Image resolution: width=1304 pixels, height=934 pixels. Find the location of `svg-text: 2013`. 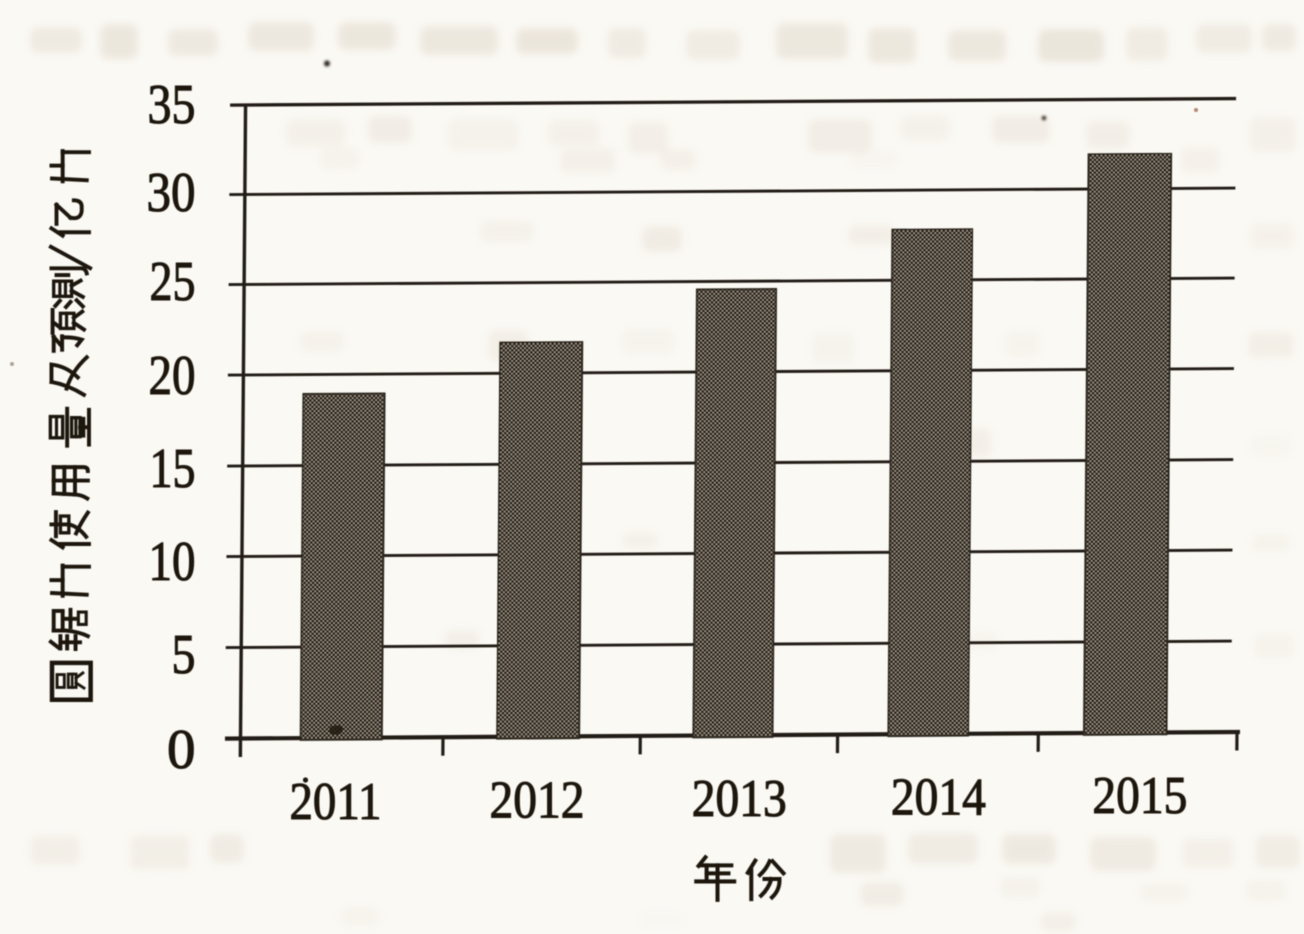

svg-text: 2013 is located at coordinates (739, 799).